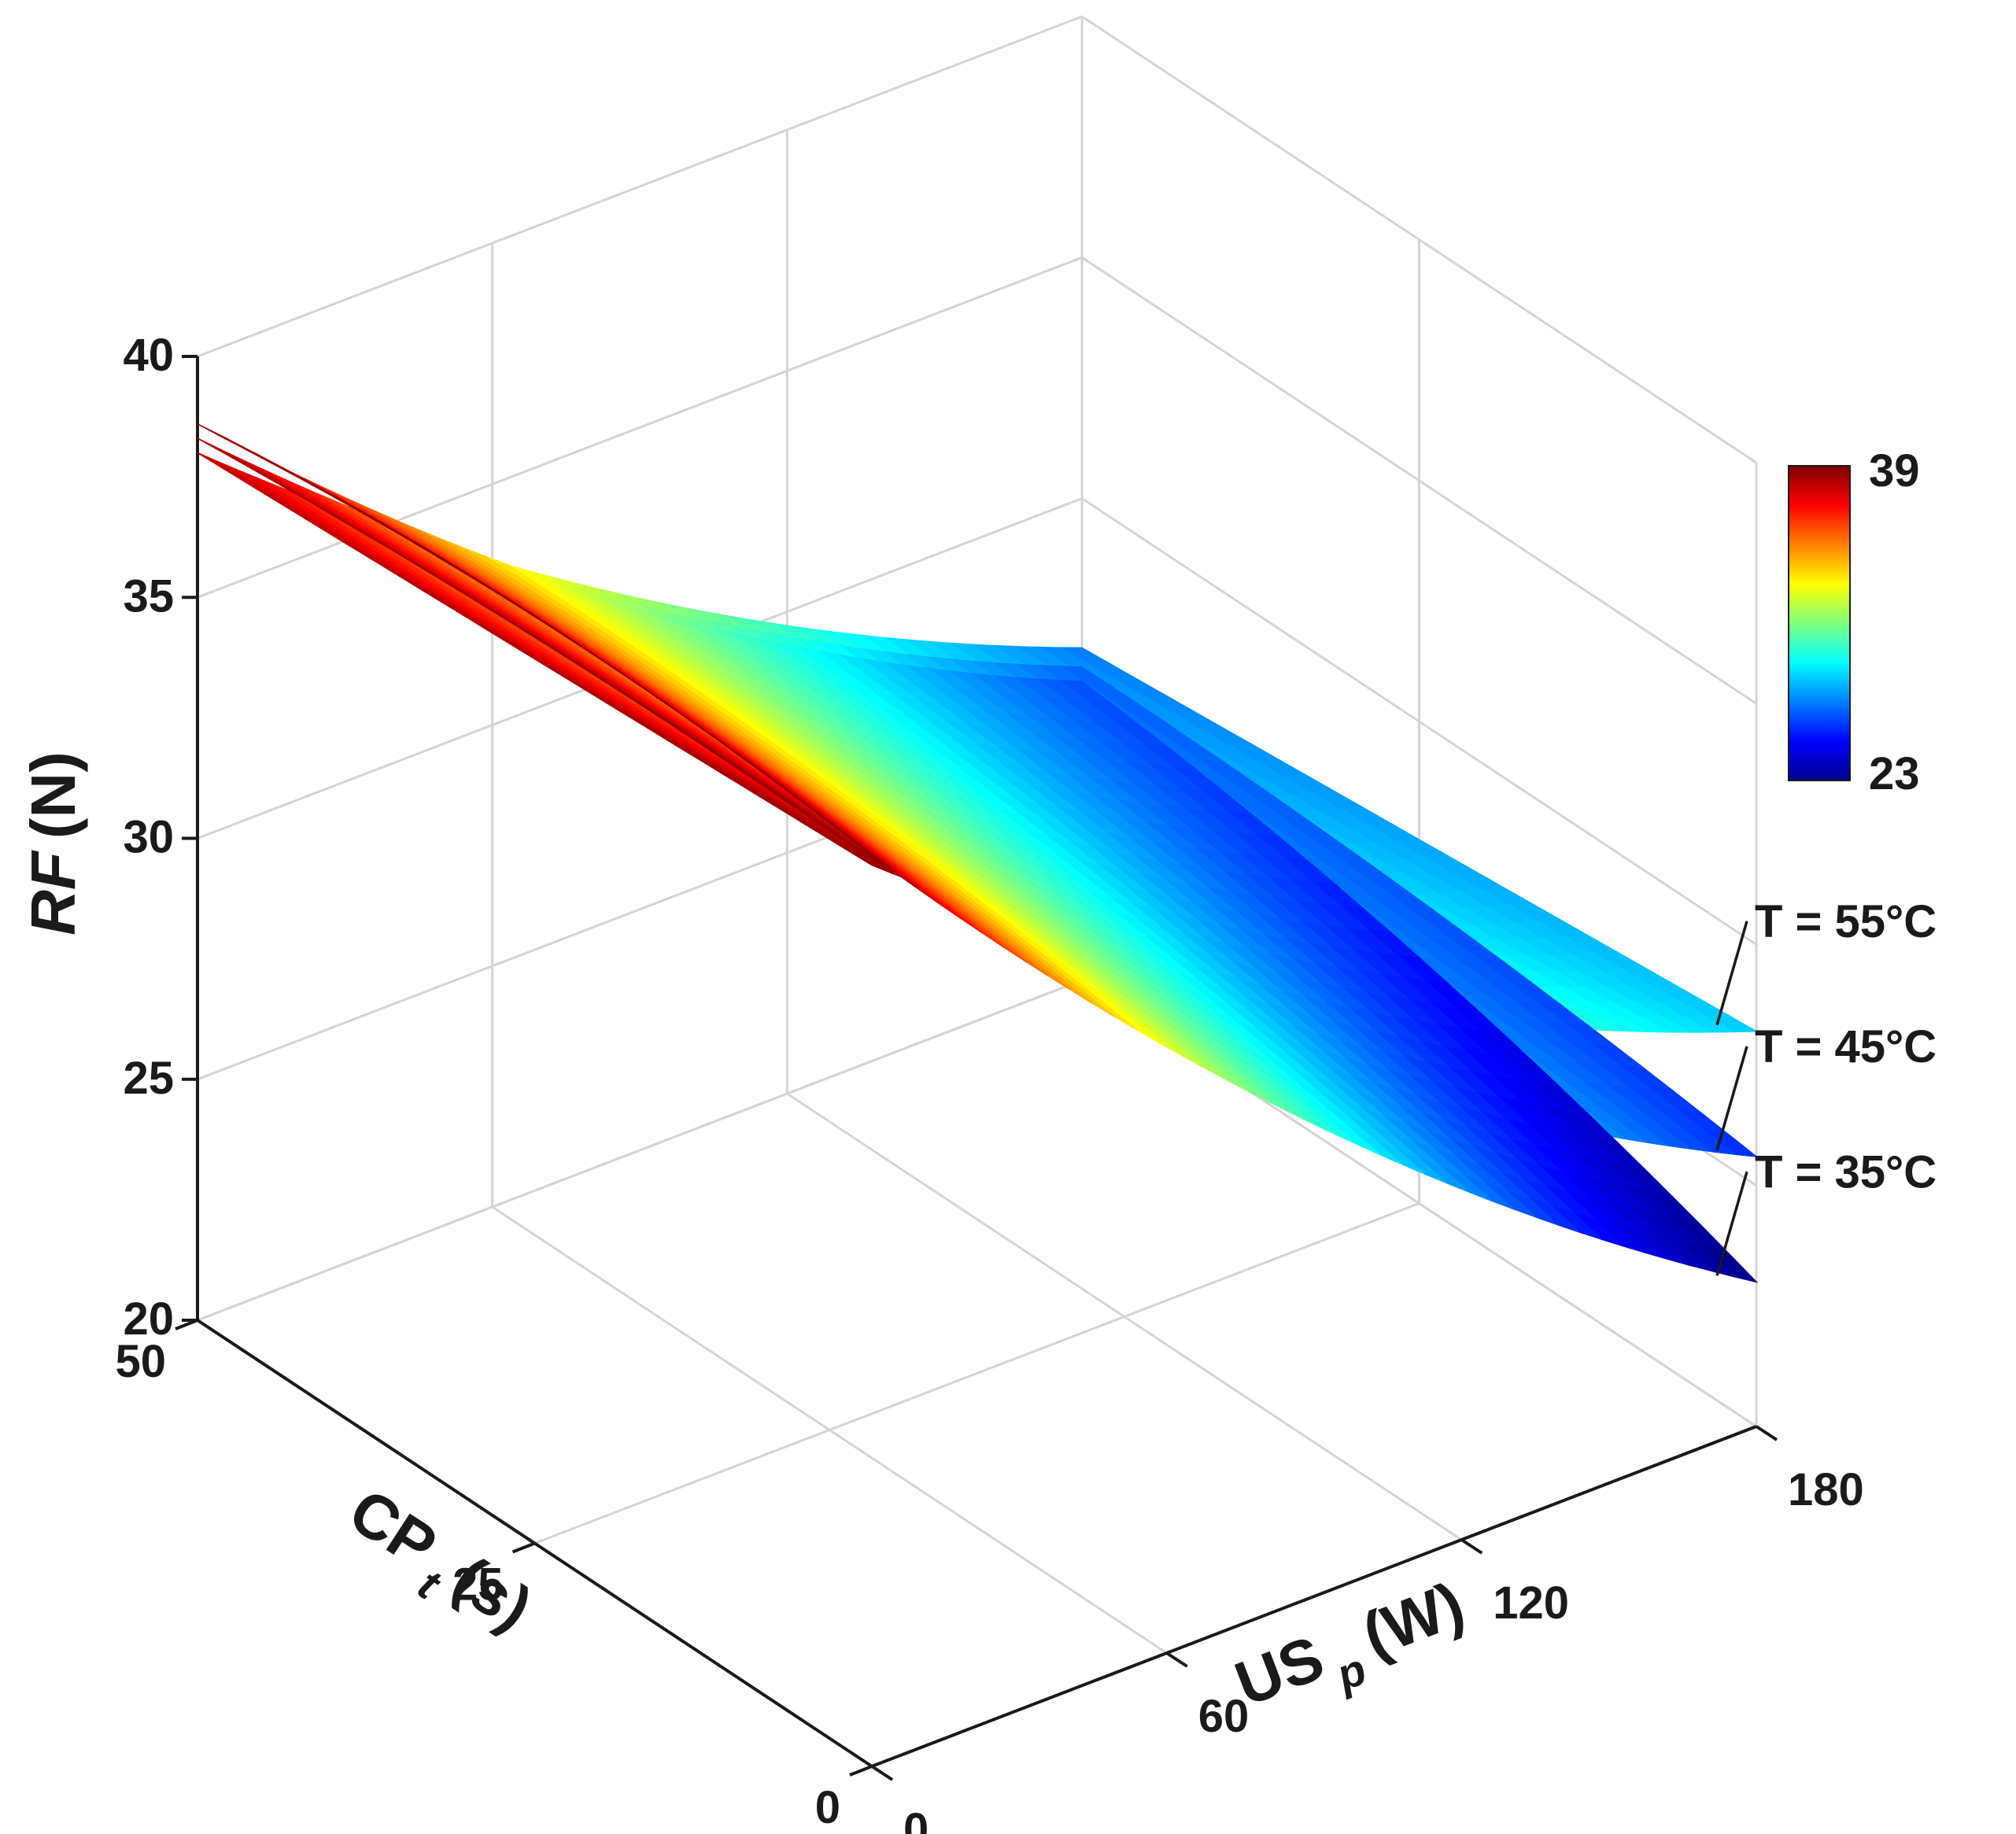  Describe the element at coordinates (1894, 471) in the screenshot. I see `colorbar-max-label: 39` at that location.